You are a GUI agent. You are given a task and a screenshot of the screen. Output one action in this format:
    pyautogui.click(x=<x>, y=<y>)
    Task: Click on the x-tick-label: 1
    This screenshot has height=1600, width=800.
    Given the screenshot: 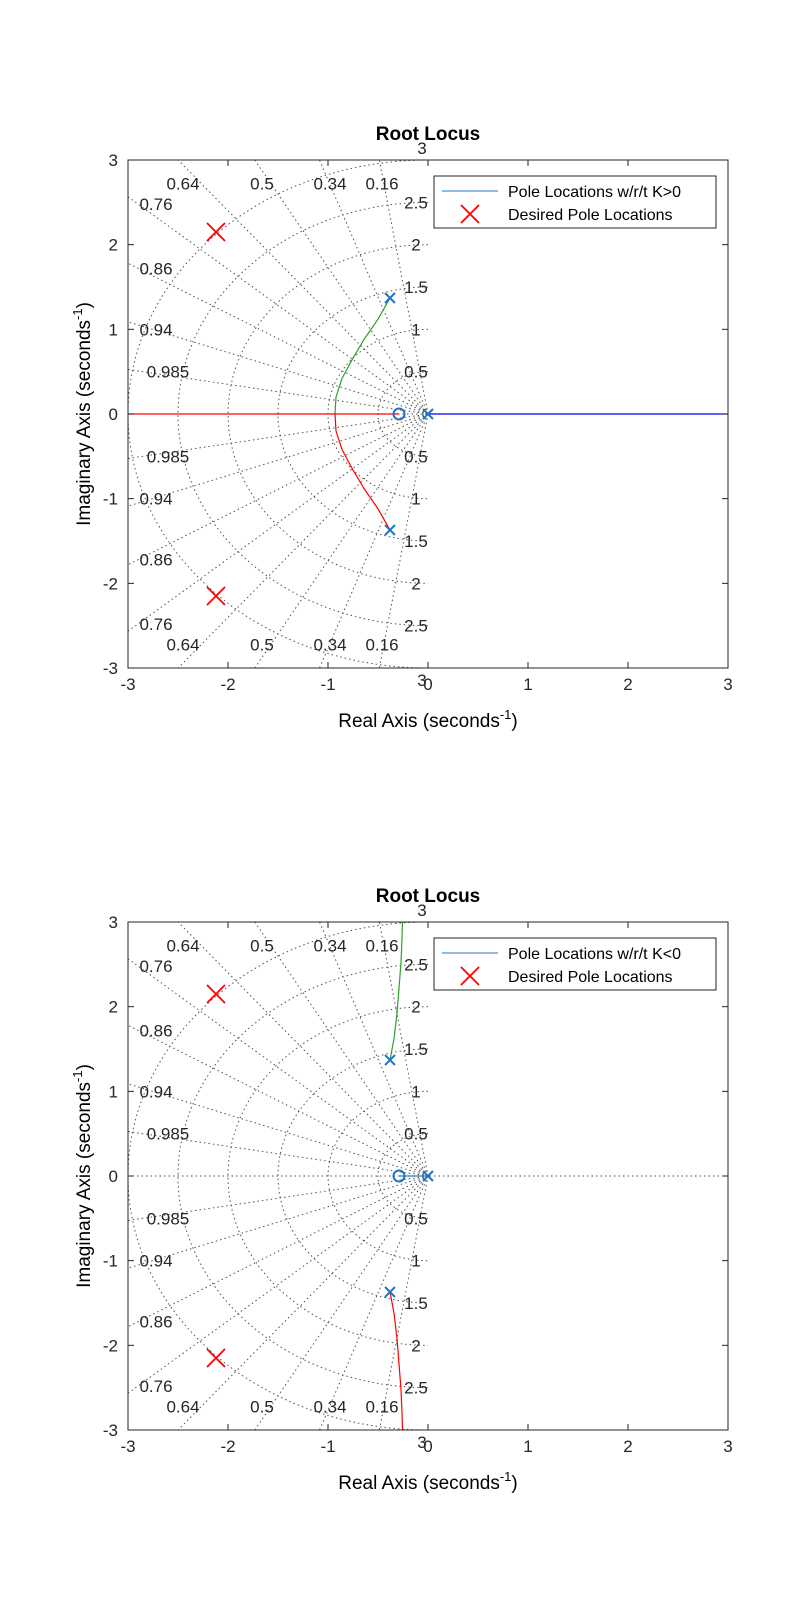 What is the action you would take?
    pyautogui.click(x=527, y=684)
    